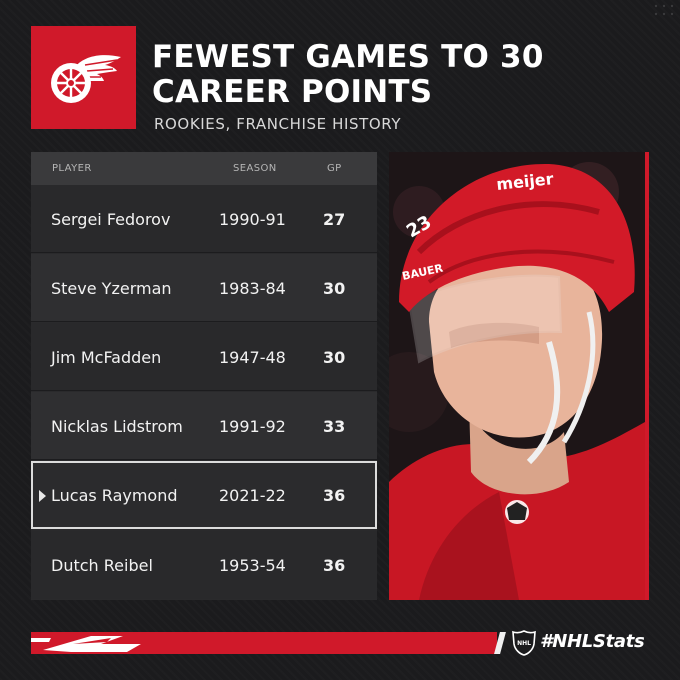  I want to click on table-row: Jim McFadden 1947-48 30, so click(204, 357).